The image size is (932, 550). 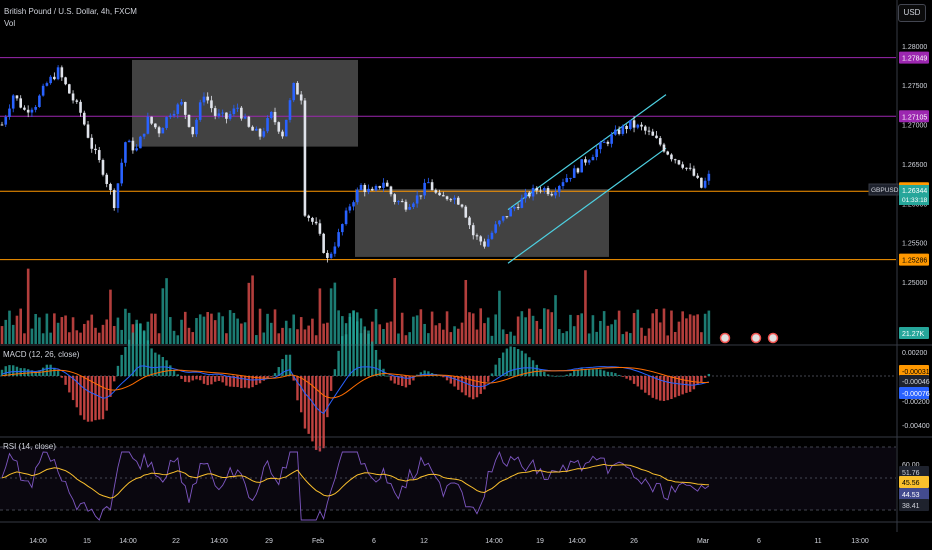 I want to click on level-label-mid: 1.27105, so click(x=914, y=117).